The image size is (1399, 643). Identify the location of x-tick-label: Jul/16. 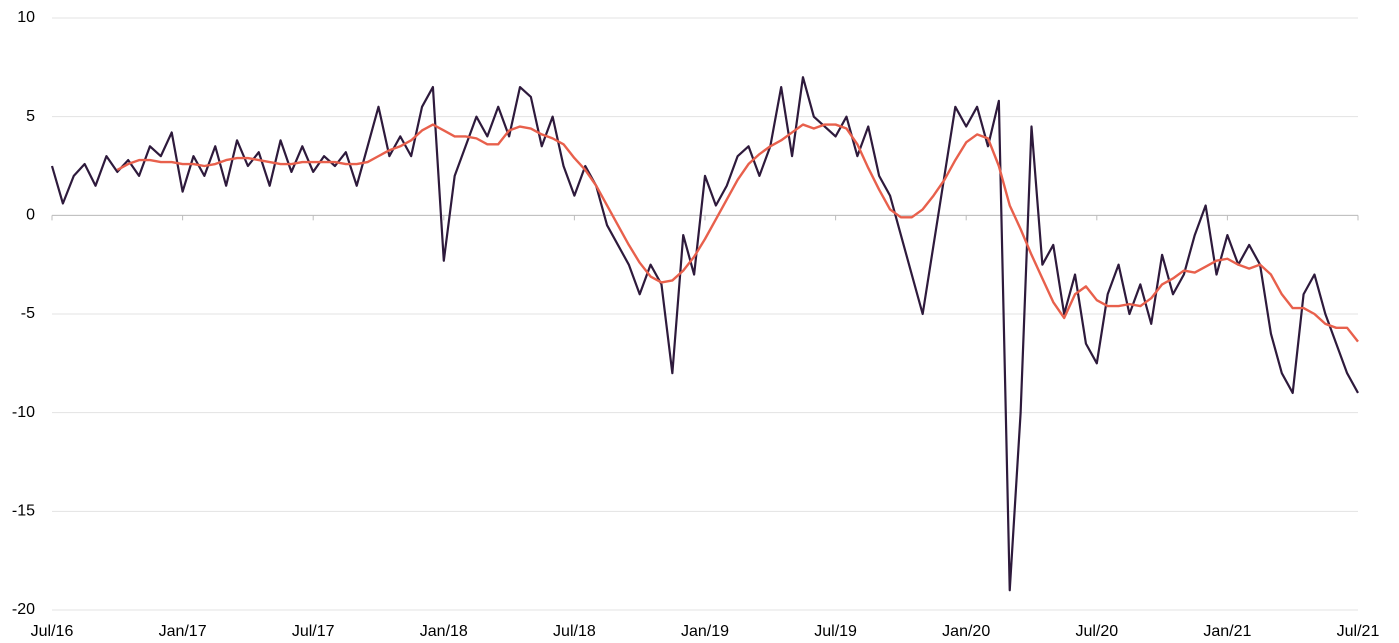
(52, 631).